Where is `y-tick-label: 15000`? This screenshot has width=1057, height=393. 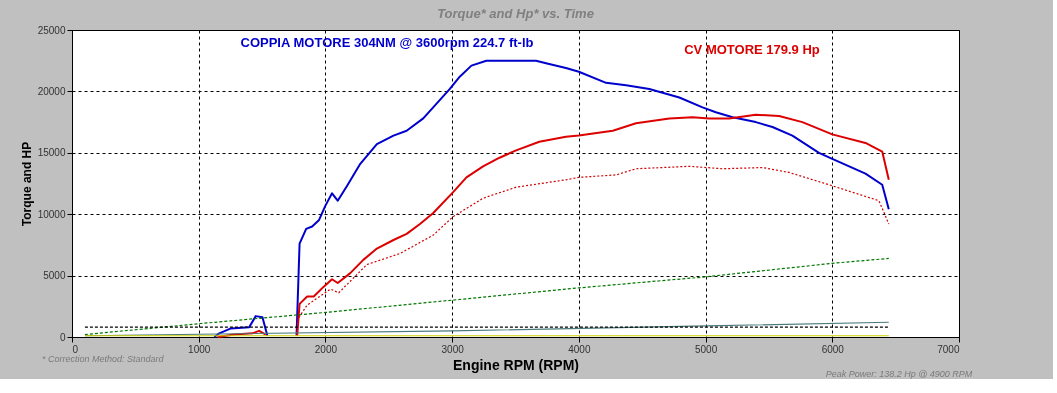 y-tick-label: 15000 is located at coordinates (51, 153).